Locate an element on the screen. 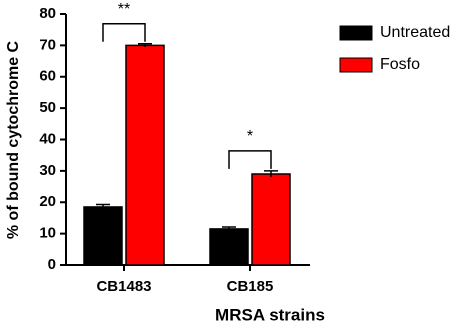 The width and height of the screenshot is (474, 328). x-axis-title: MRSA strains is located at coordinates (270, 314).